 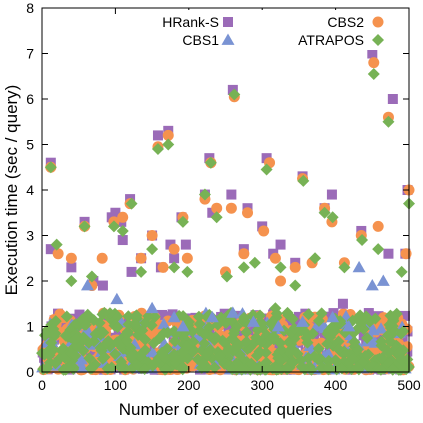 I want to click on y-tick-label: 1, so click(x=30, y=327).